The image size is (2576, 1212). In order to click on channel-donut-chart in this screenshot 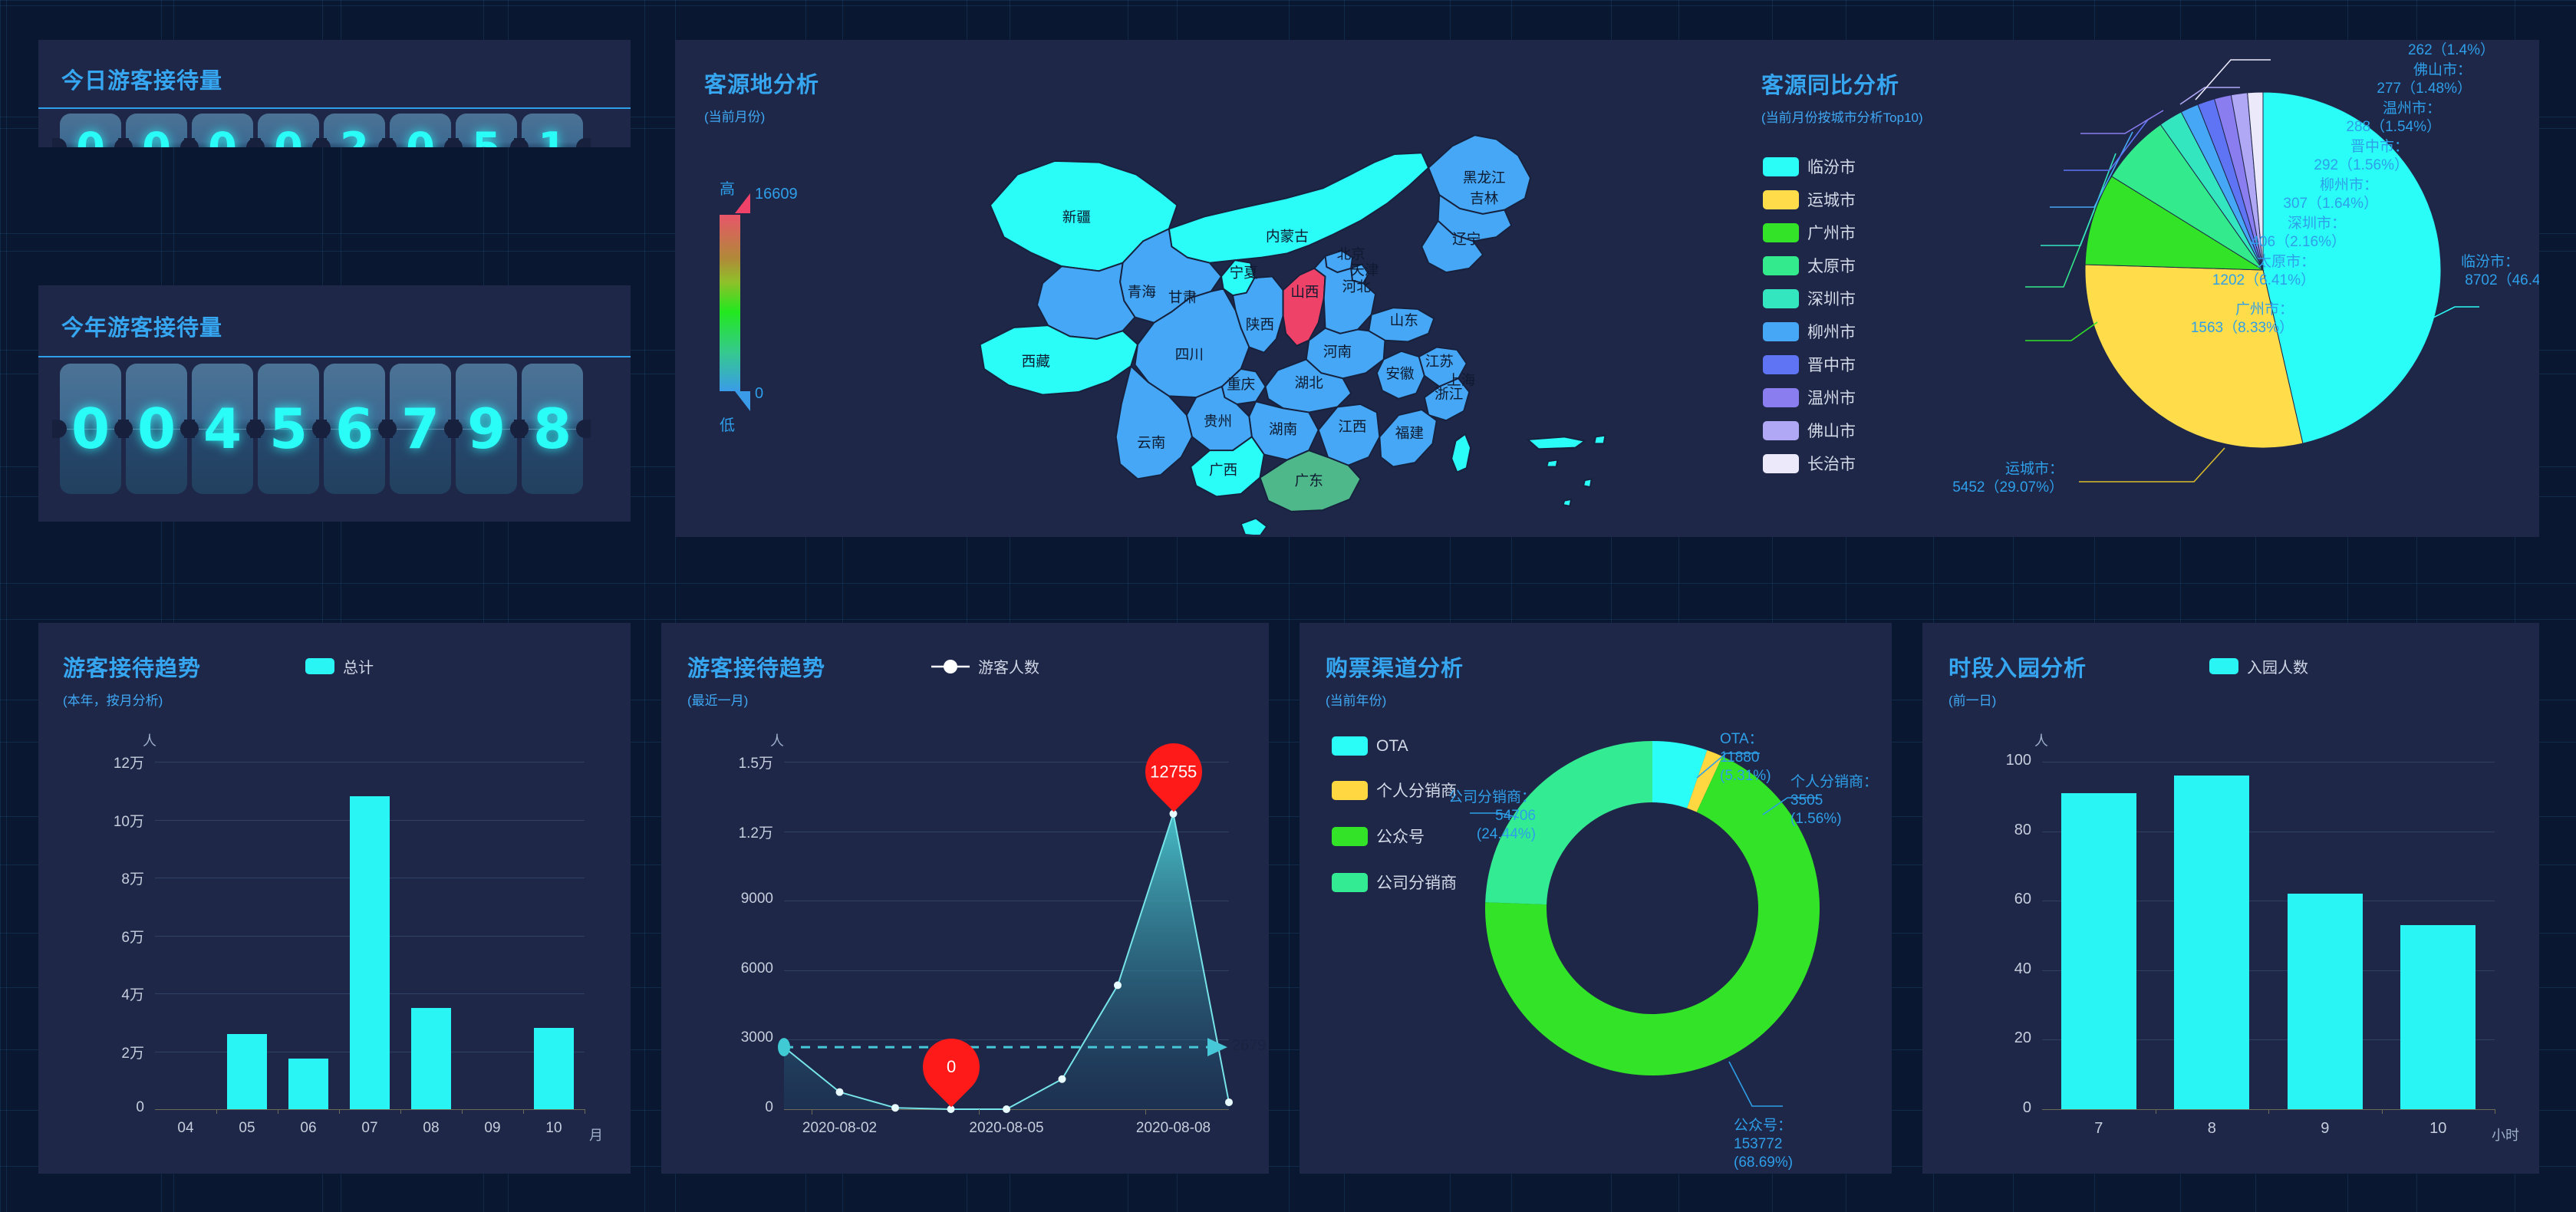, I will do `click(1596, 898)`.